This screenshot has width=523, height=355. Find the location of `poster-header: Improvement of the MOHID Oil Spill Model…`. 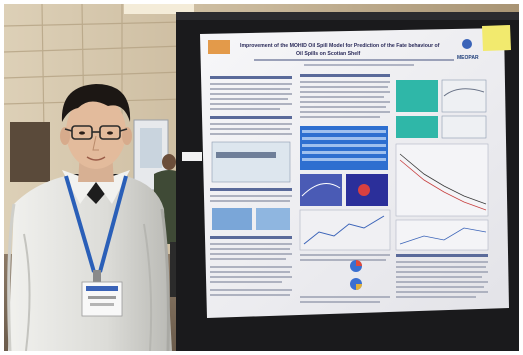

poster-header: Improvement of the MOHID Oil Spill Model… is located at coordinates (343, 52).